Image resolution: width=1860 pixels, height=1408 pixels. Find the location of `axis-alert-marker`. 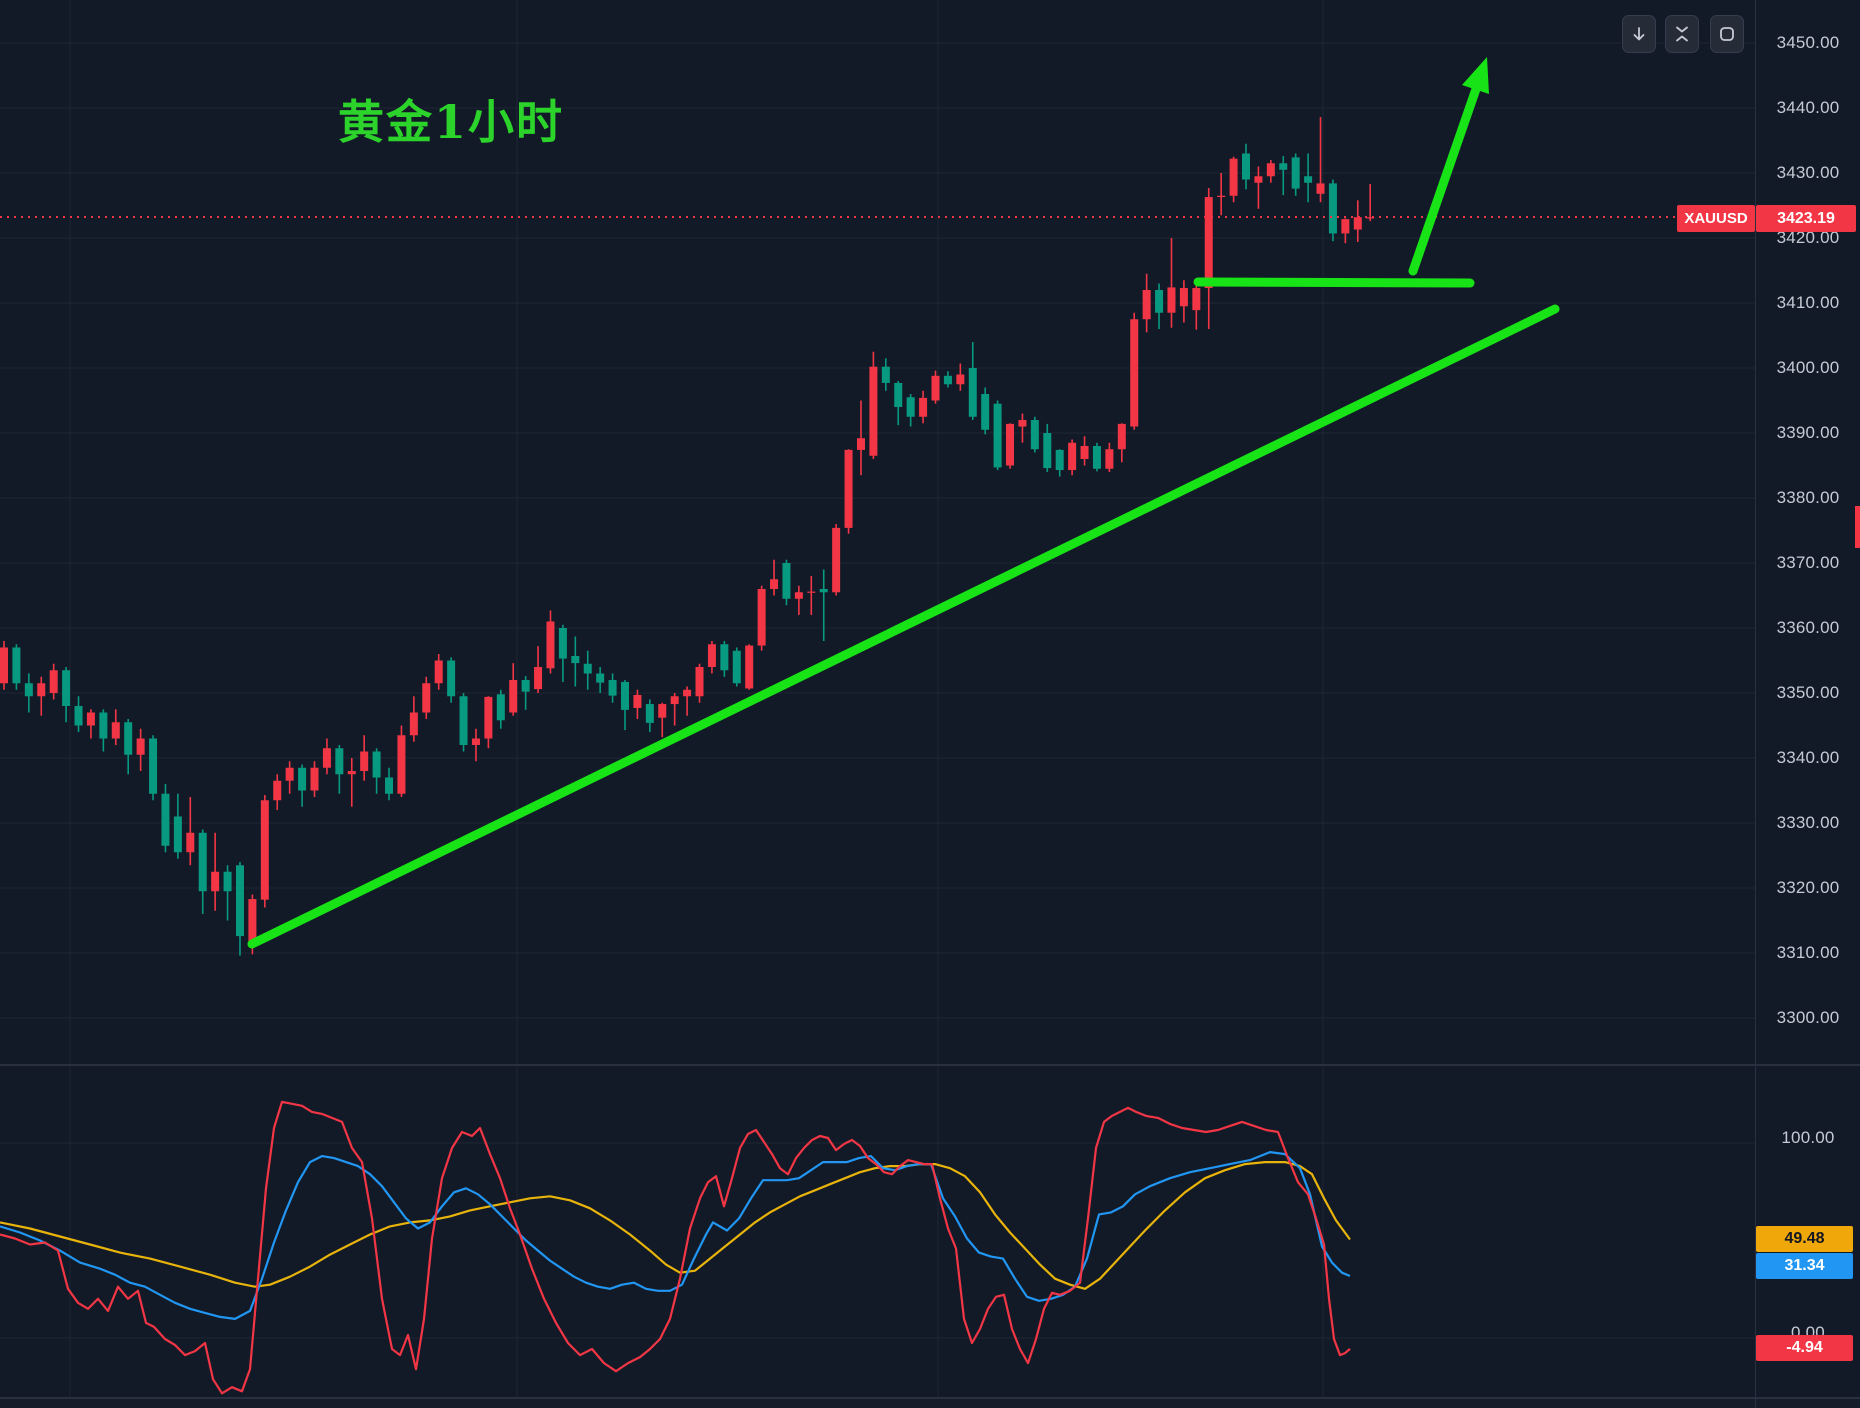

axis-alert-marker is located at coordinates (1857, 527).